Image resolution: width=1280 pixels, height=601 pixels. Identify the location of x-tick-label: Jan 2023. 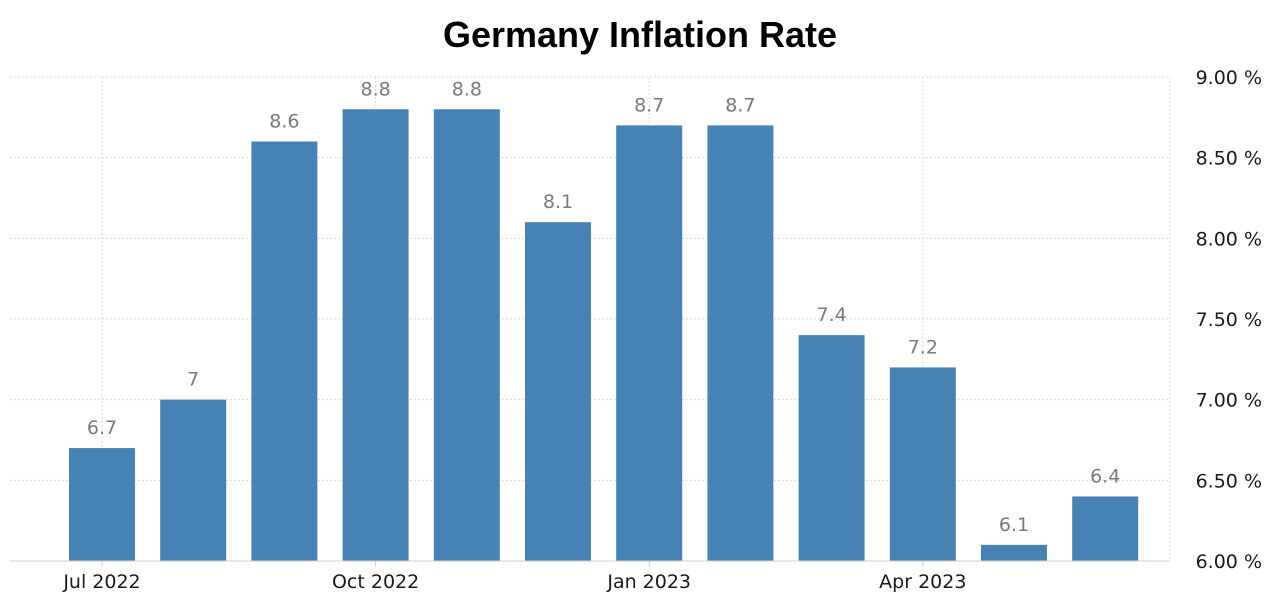
(648, 582).